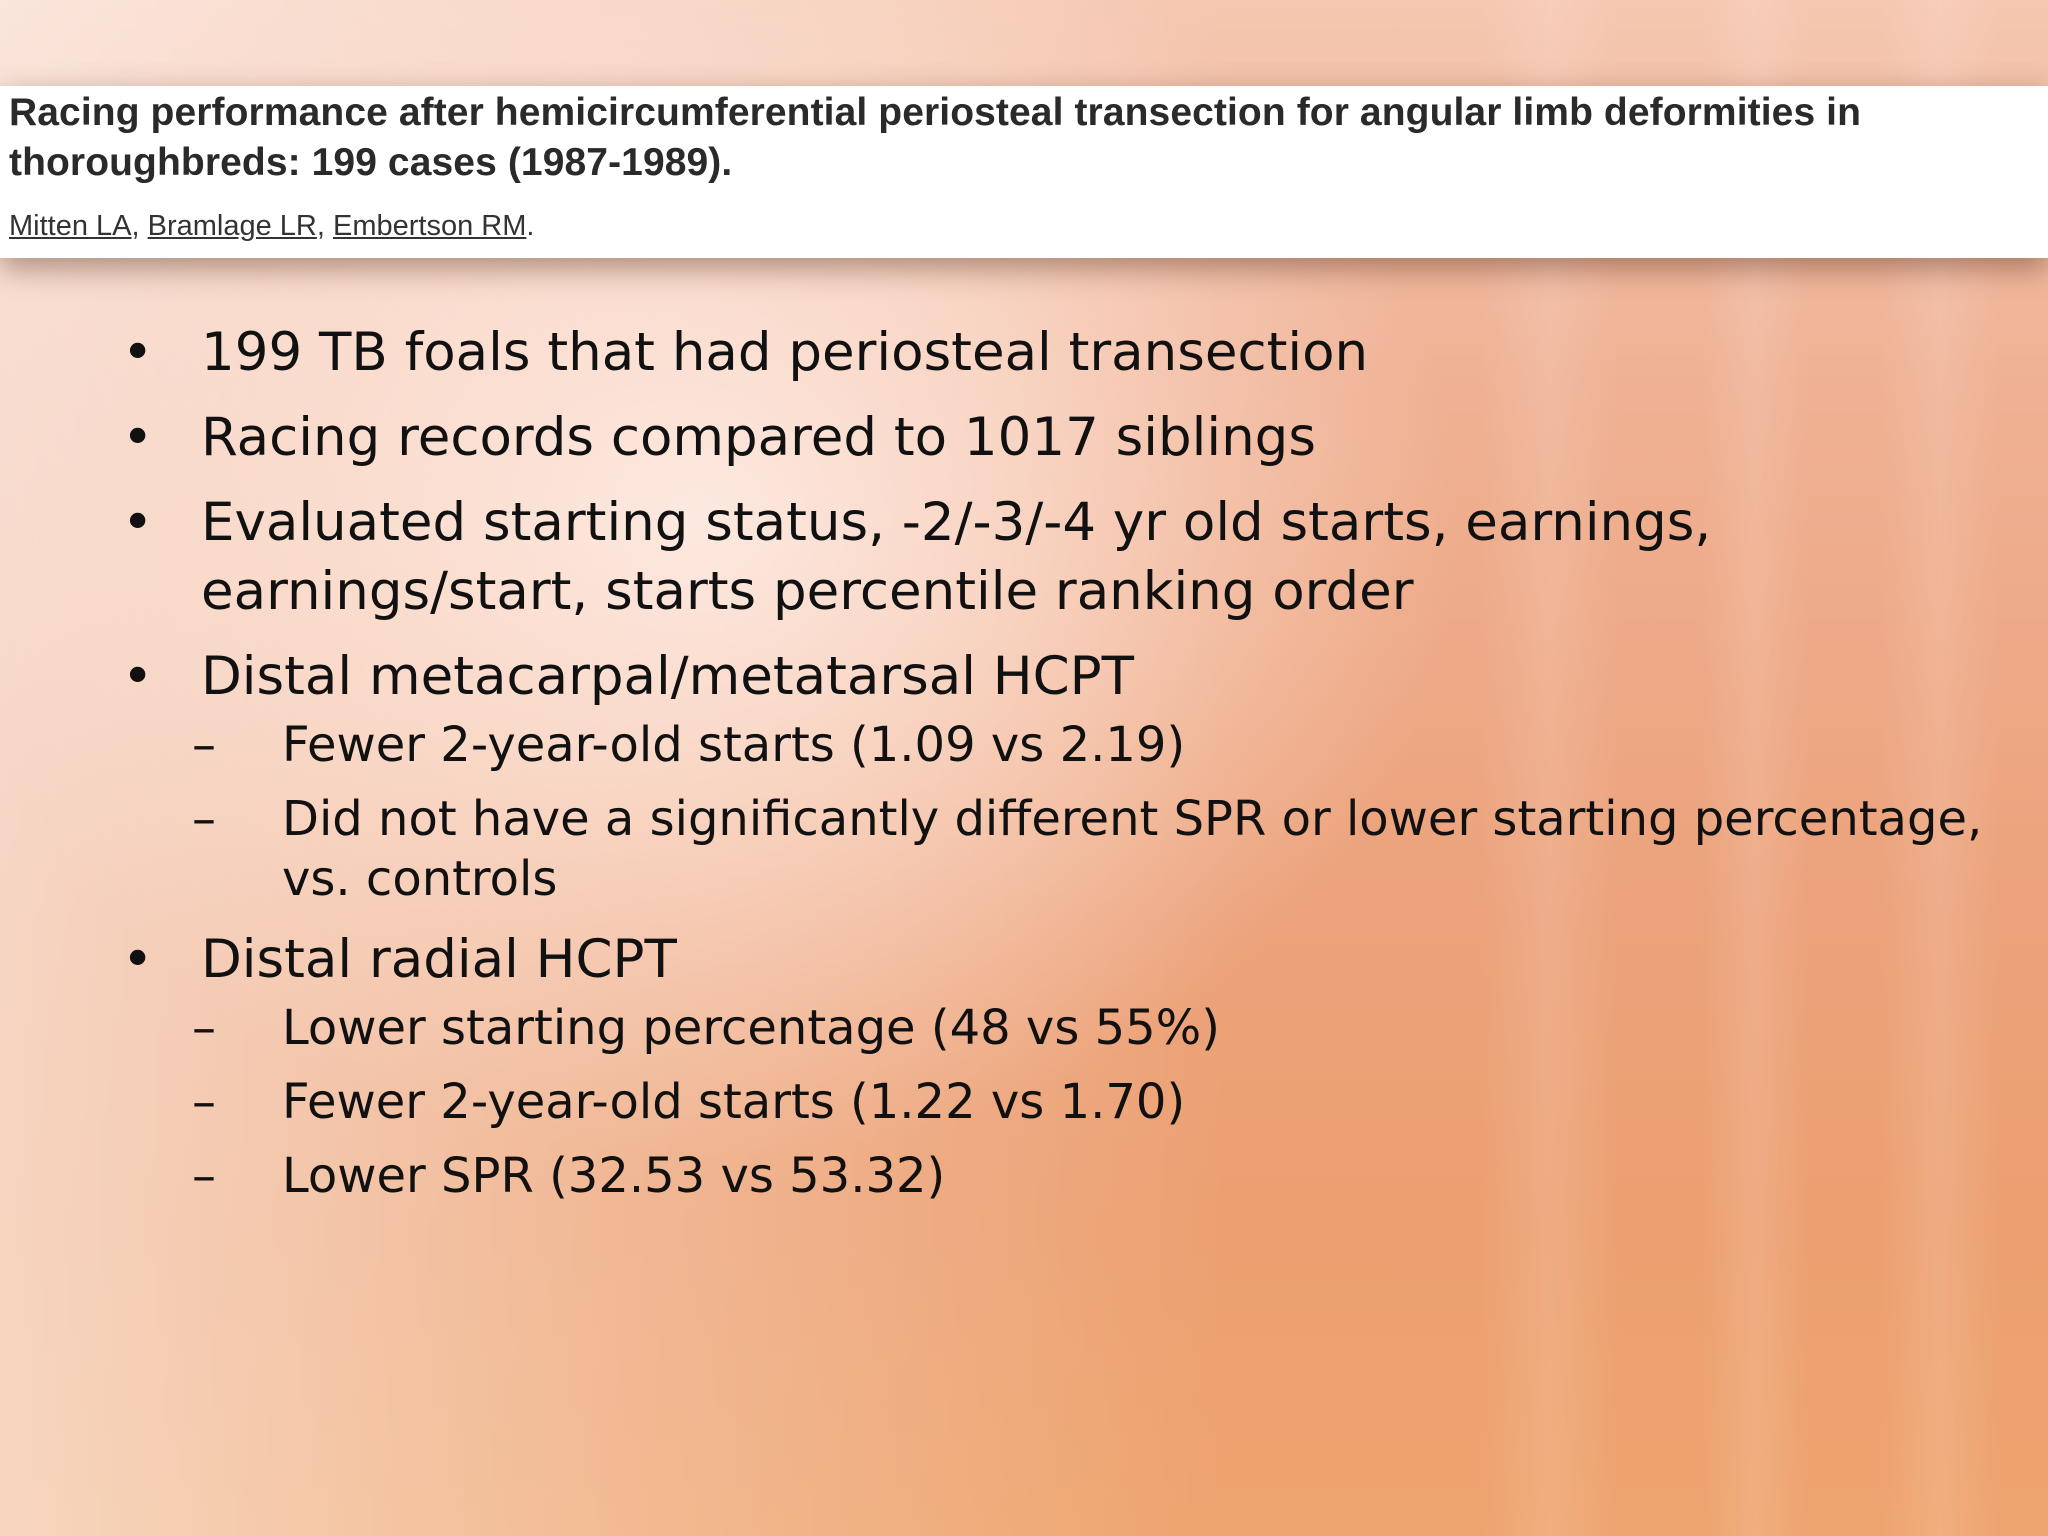 This screenshot has width=2048, height=1536. Describe the element at coordinates (734, 745) in the screenshot. I see `sub-bullet-text: Fewer 2-year-old starts (1.09 vs 2.19)` at that location.